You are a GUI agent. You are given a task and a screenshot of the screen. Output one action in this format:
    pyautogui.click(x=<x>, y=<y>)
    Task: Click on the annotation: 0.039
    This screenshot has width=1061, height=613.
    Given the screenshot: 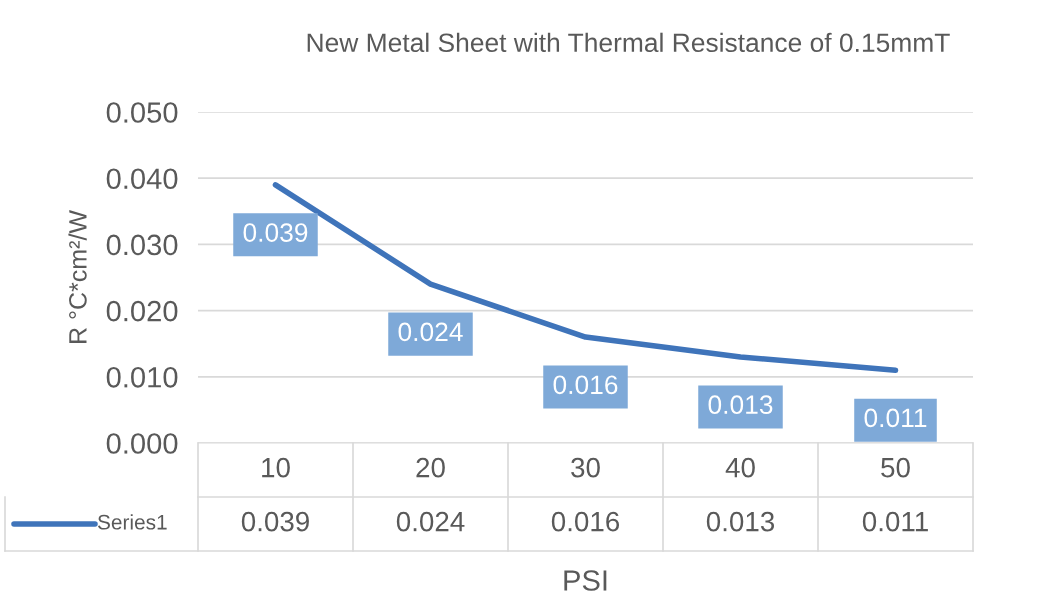 What is the action you would take?
    pyautogui.click(x=275, y=232)
    